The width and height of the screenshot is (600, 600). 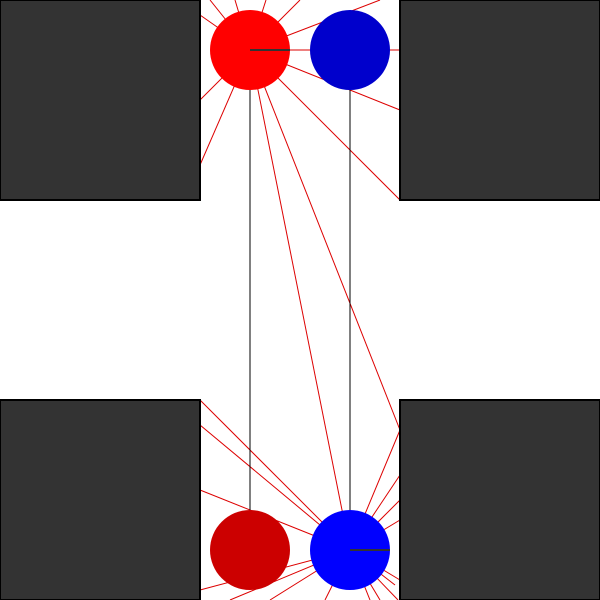 I want to click on wall-top-left, so click(x=100, y=100).